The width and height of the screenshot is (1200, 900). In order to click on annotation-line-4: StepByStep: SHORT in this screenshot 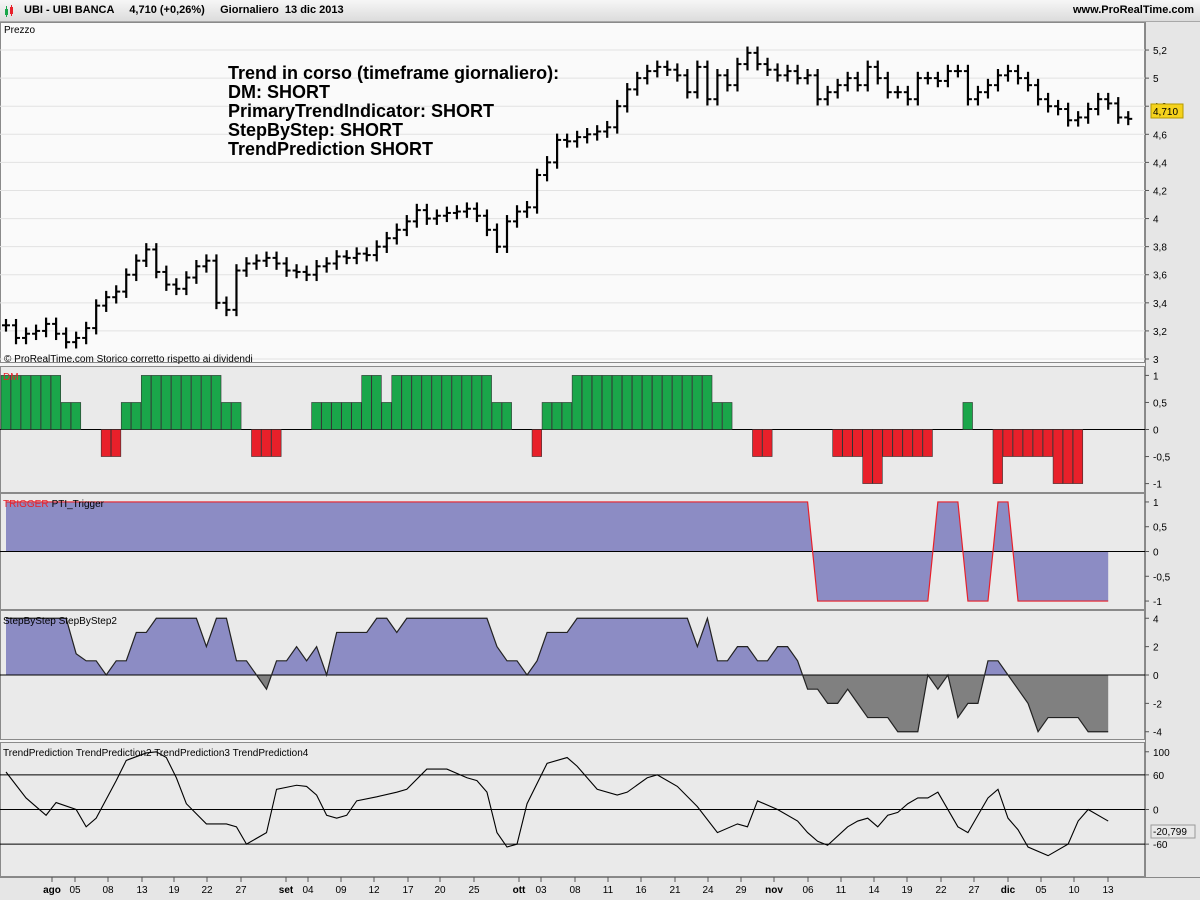, I will do `click(315, 130)`.